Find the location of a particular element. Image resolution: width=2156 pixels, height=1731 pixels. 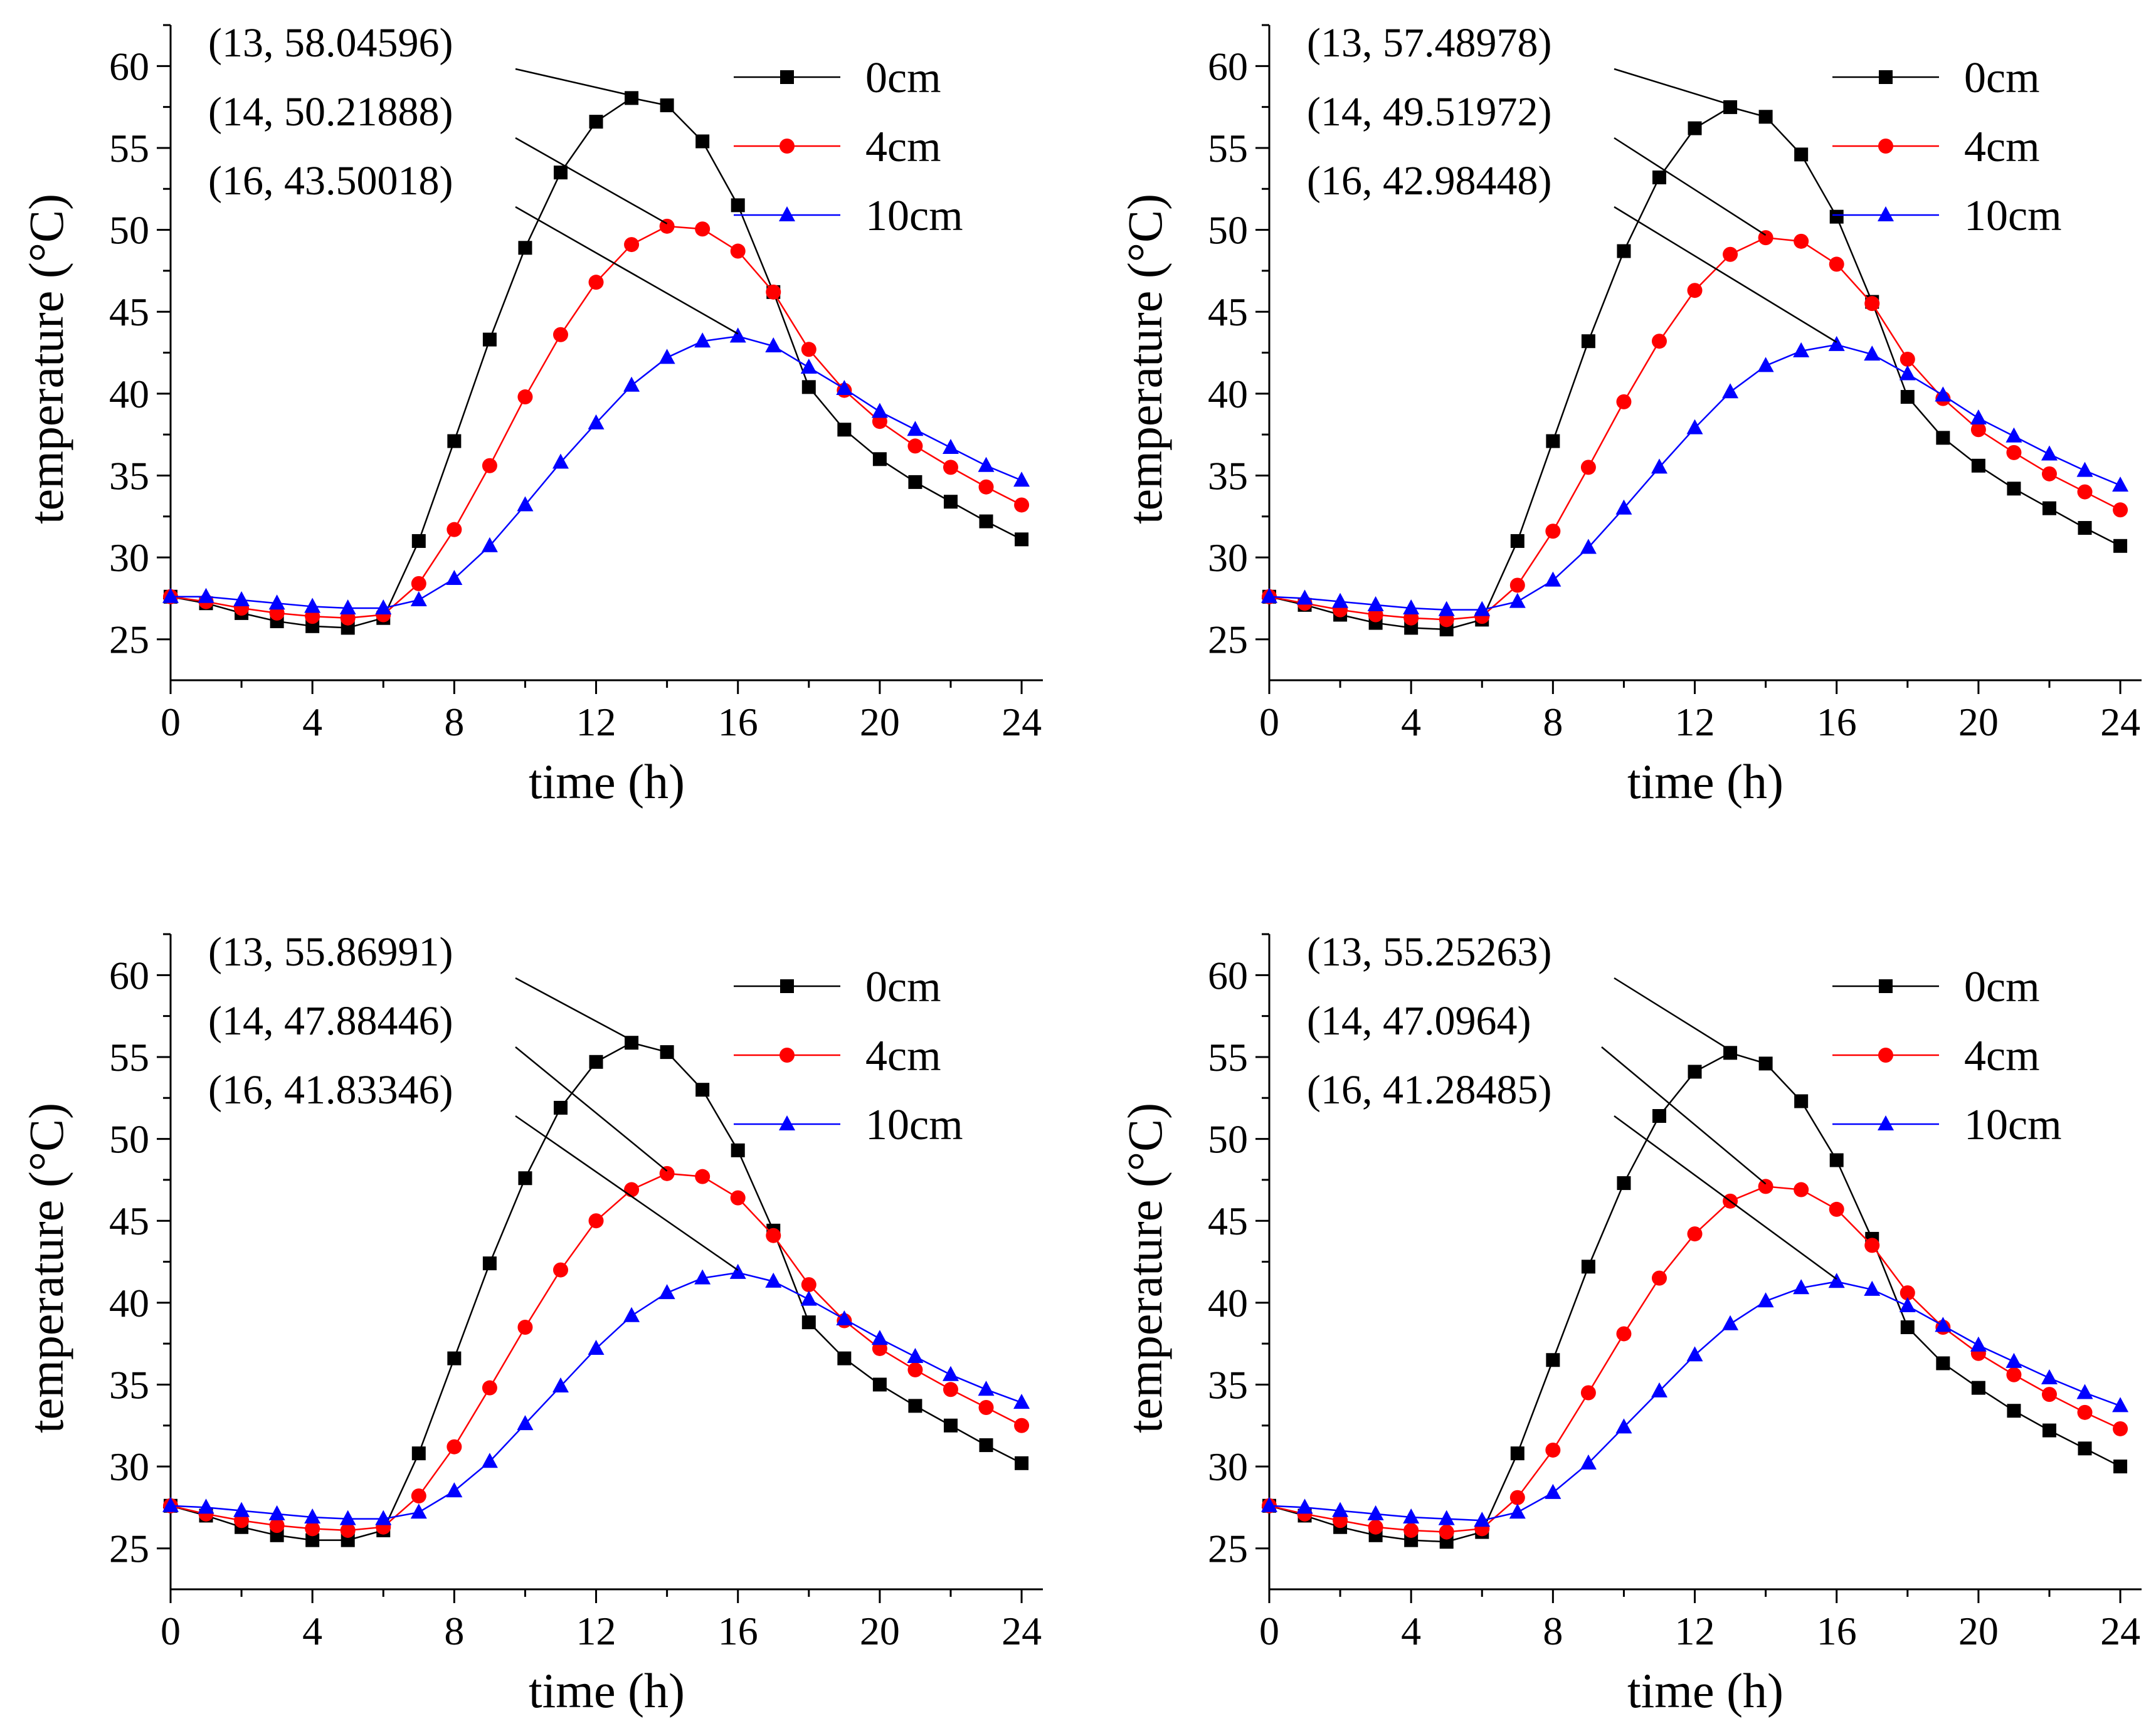

y-tick-label: 55 is located at coordinates (1228, 1057).